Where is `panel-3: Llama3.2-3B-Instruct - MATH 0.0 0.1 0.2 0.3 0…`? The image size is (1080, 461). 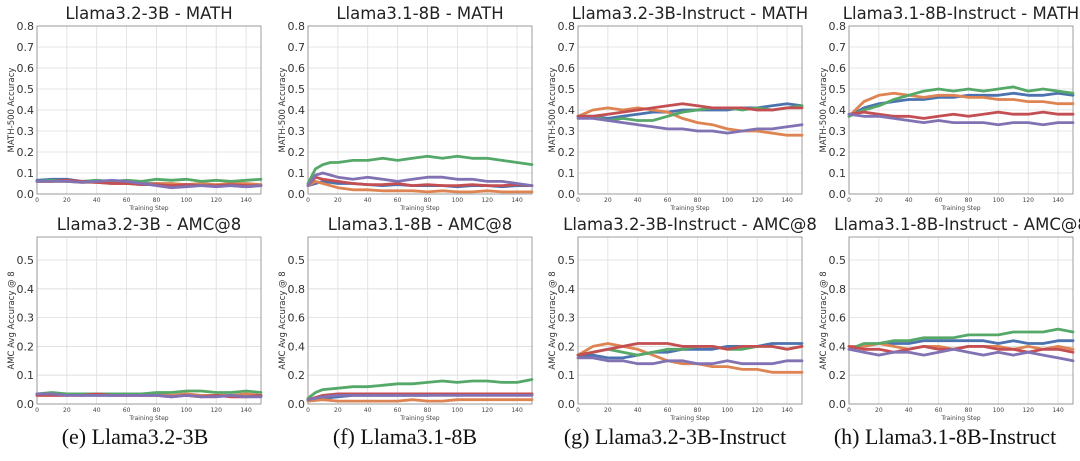 panel-3: Llama3.2-3B-Instruct - MATH 0.0 0.1 0.2 0.3 0… is located at coordinates (678, 108).